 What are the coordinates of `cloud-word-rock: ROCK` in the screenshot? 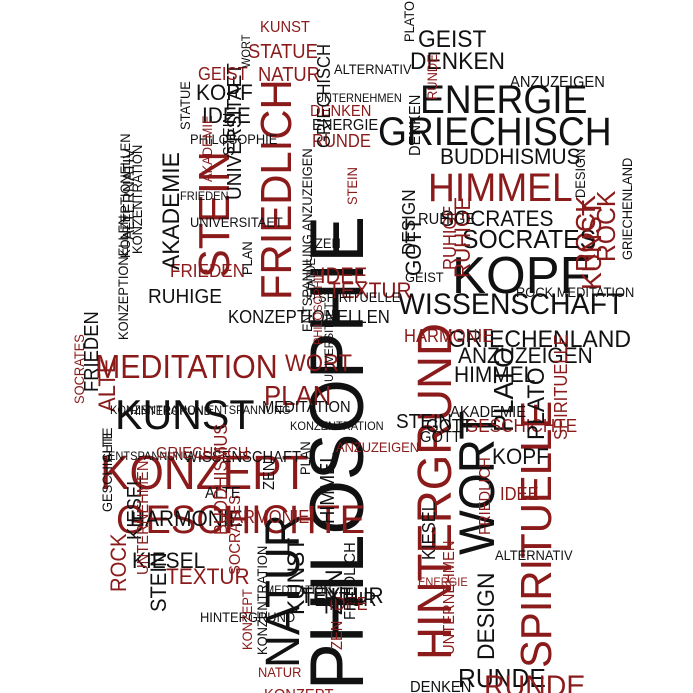 It's located at (606, 226).